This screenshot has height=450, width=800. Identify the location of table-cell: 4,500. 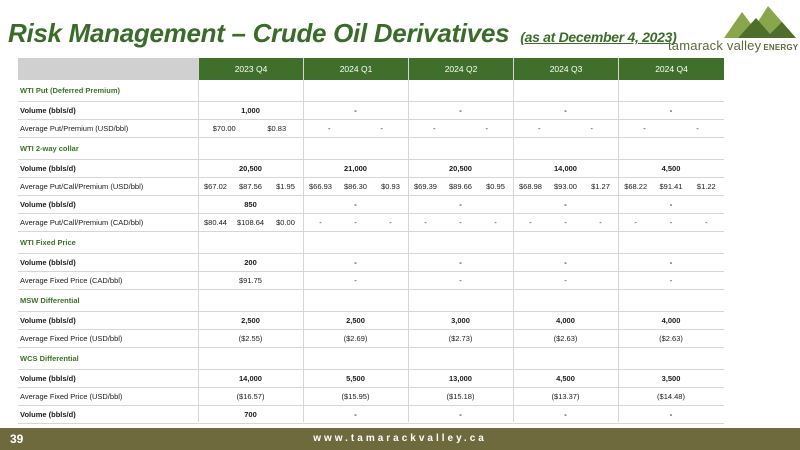
(671, 168).